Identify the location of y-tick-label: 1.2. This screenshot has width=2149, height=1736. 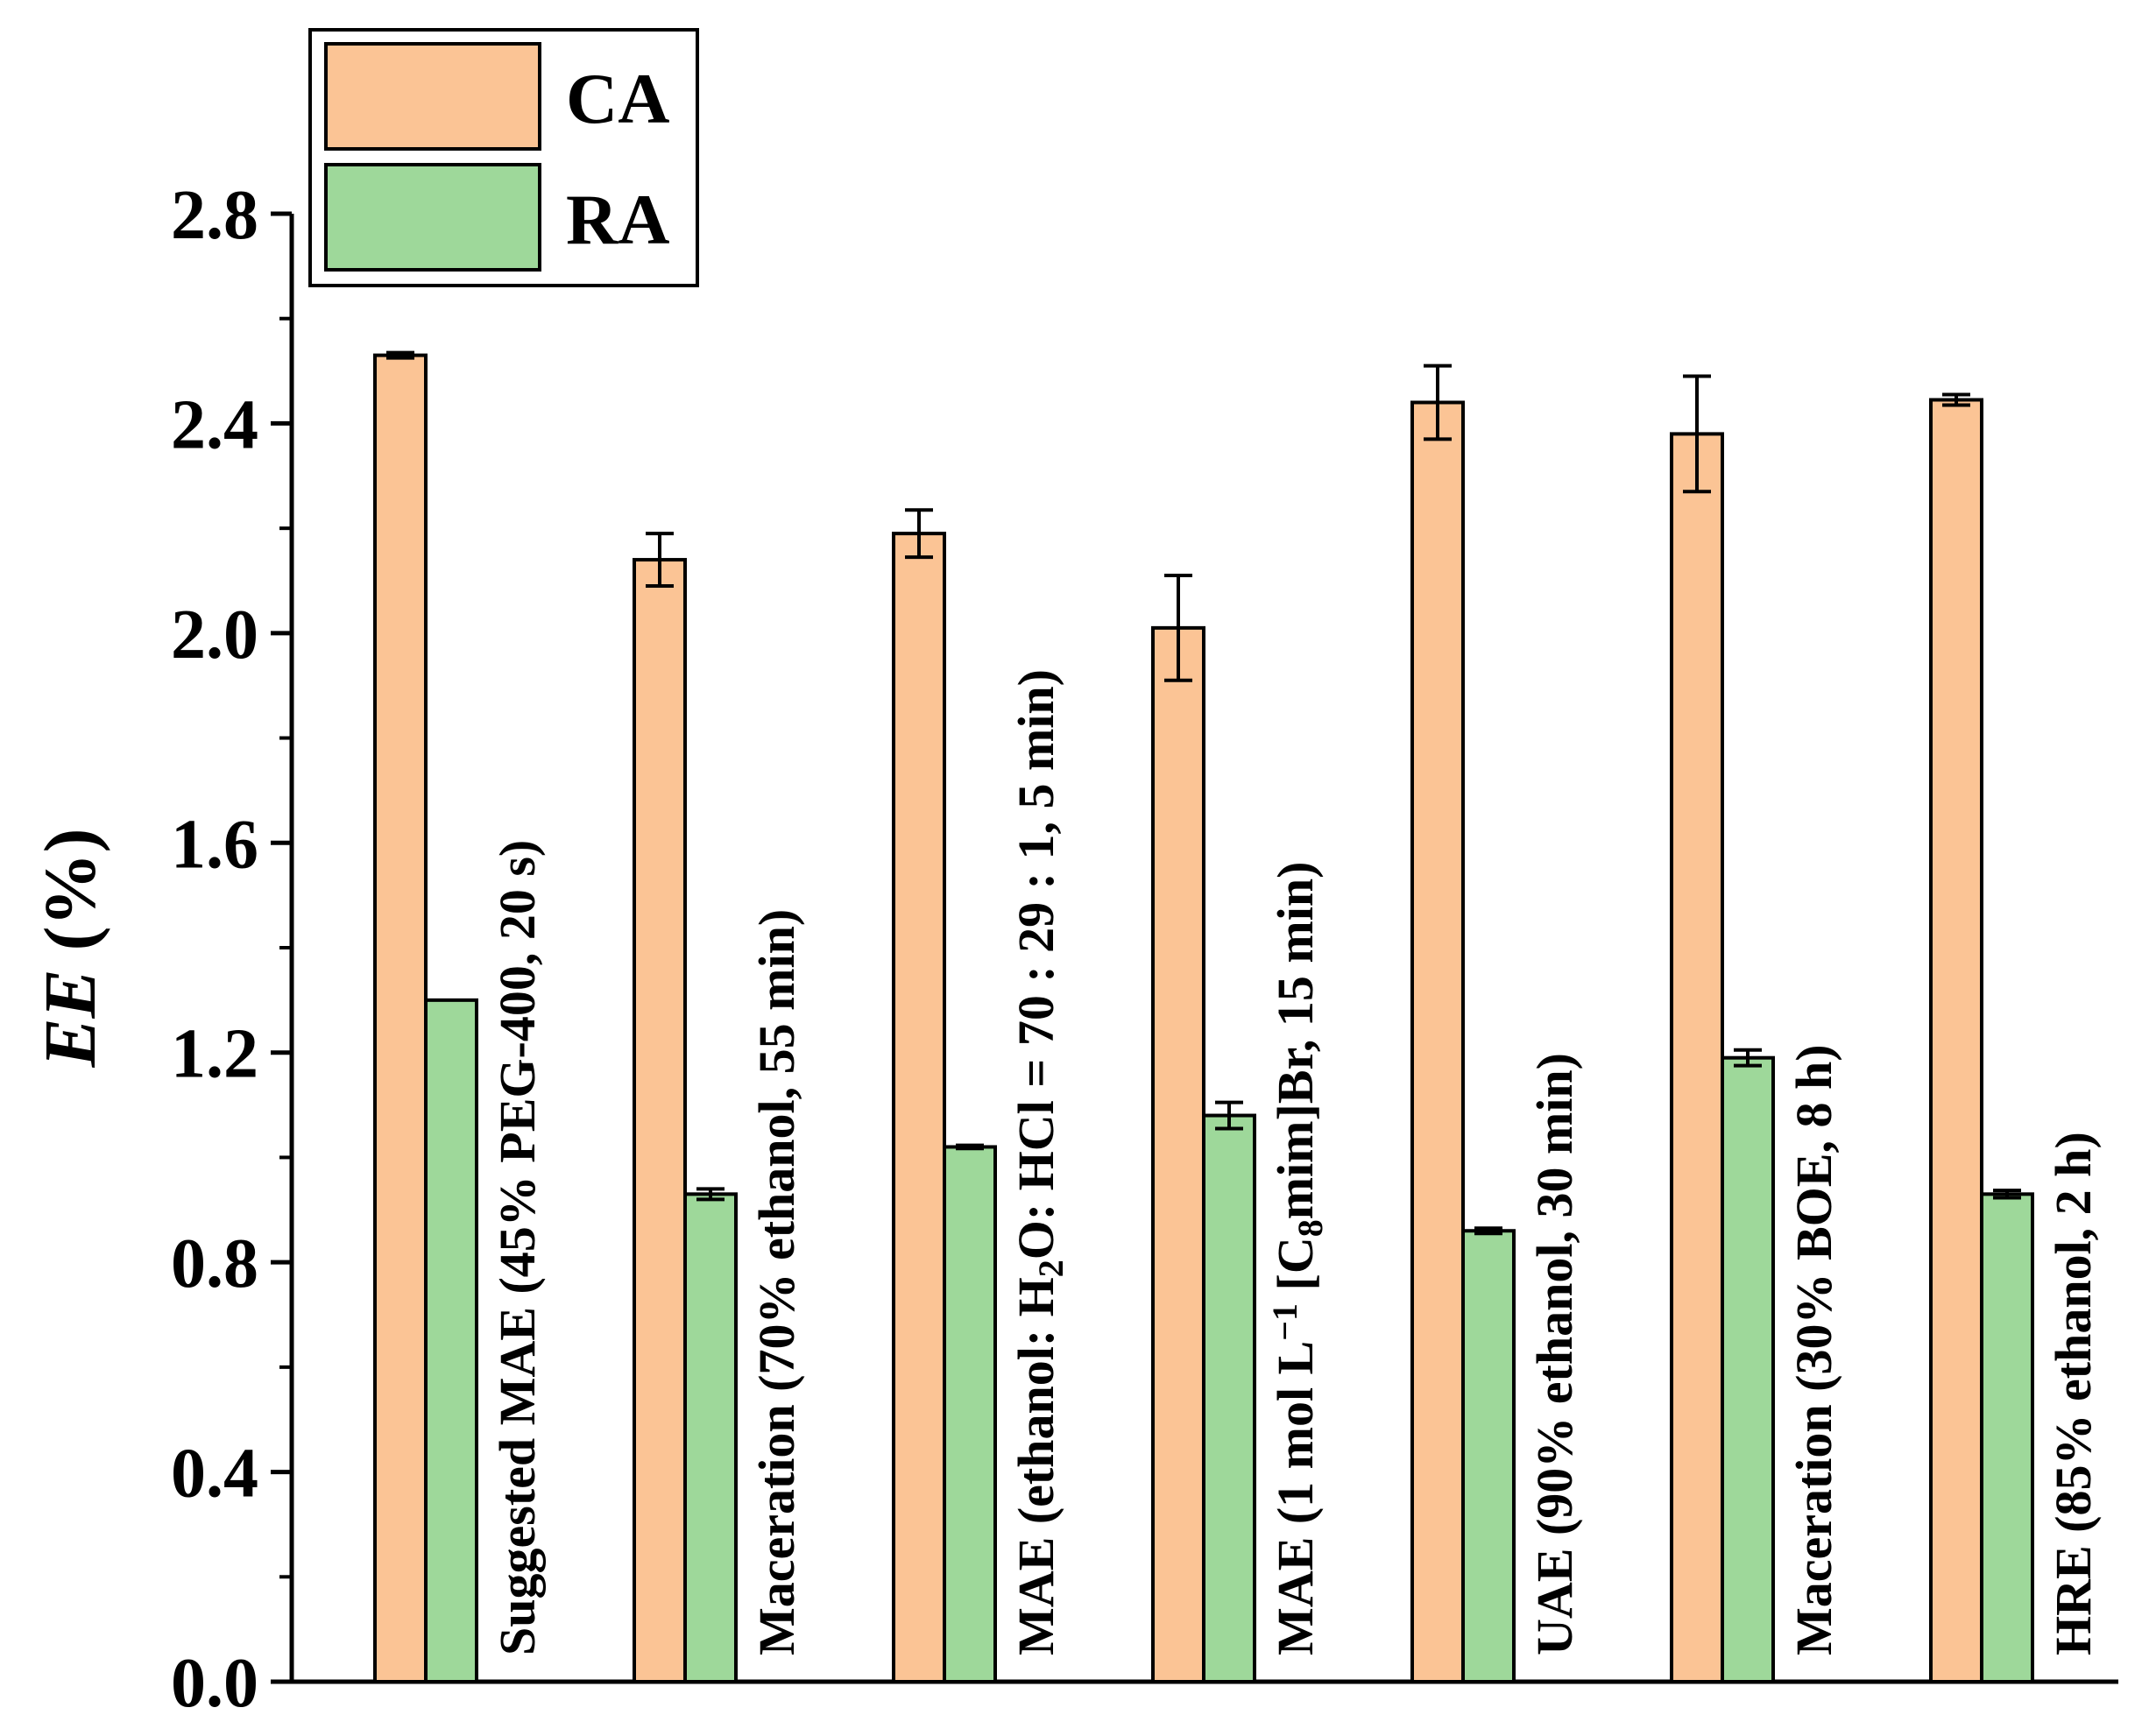
(214, 1054).